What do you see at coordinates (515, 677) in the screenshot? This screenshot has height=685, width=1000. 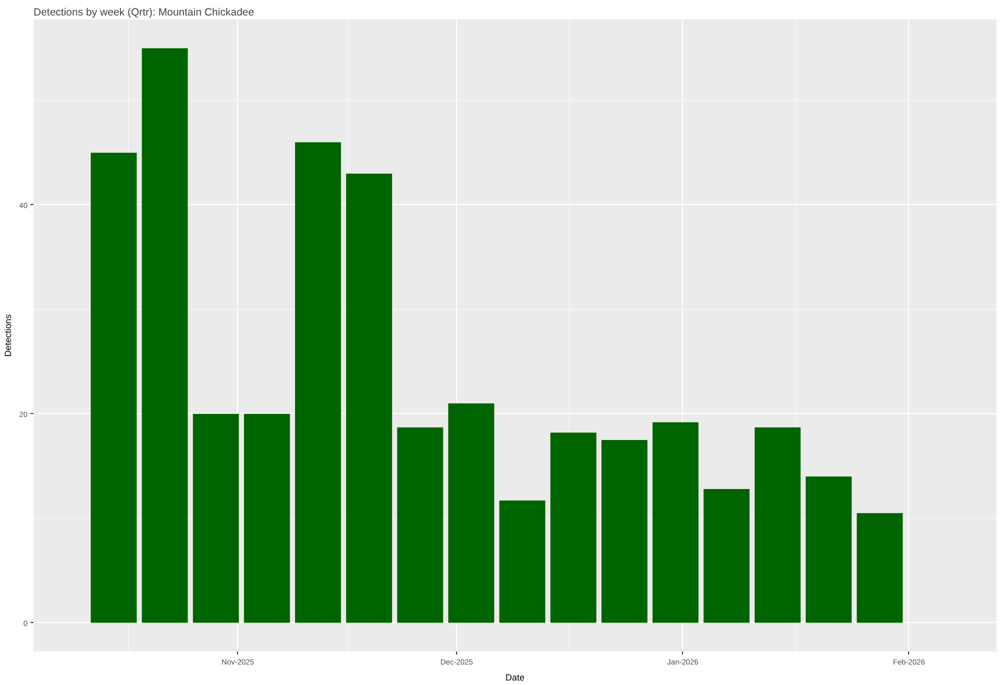 I see `x-axis-title: Date` at bounding box center [515, 677].